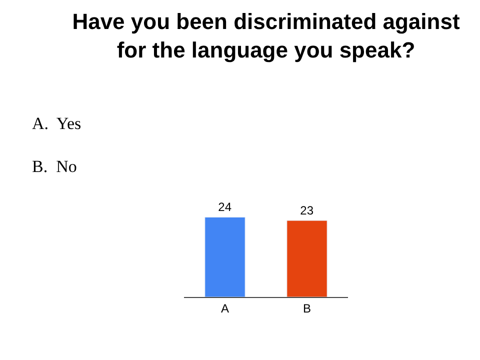 This screenshot has height=360, width=480. Describe the element at coordinates (266, 35) in the screenshot. I see `chart-title: Have you been discriminated against for the language you speak?` at that location.